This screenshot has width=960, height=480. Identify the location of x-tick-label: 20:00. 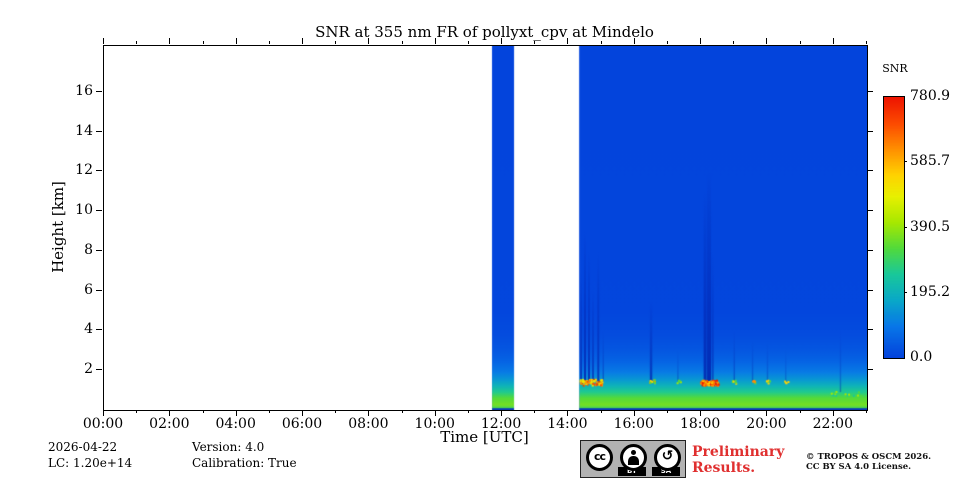
(766, 424).